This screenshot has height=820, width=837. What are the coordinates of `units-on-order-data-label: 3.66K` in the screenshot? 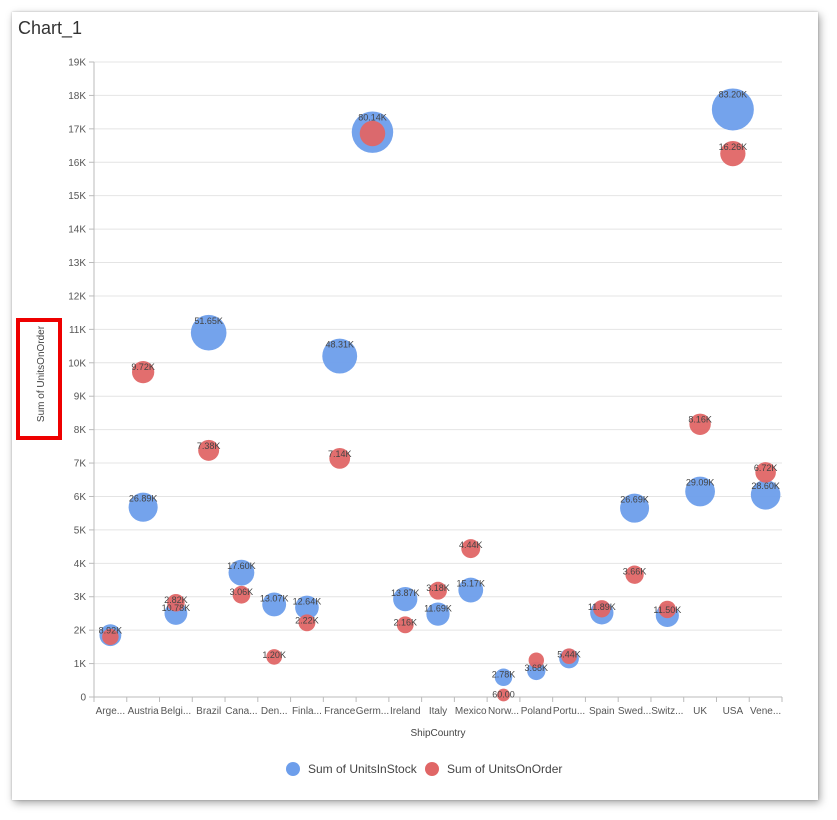 It's located at (635, 572).